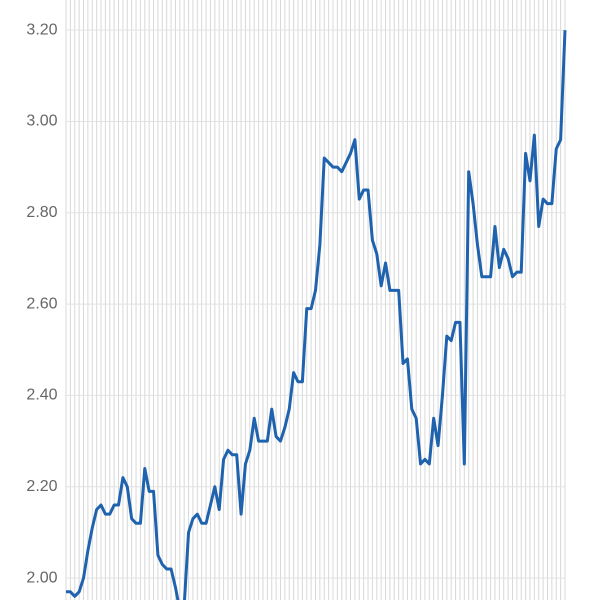  Describe the element at coordinates (41, 212) in the screenshot. I see `y-tick-label: 2.80` at that location.